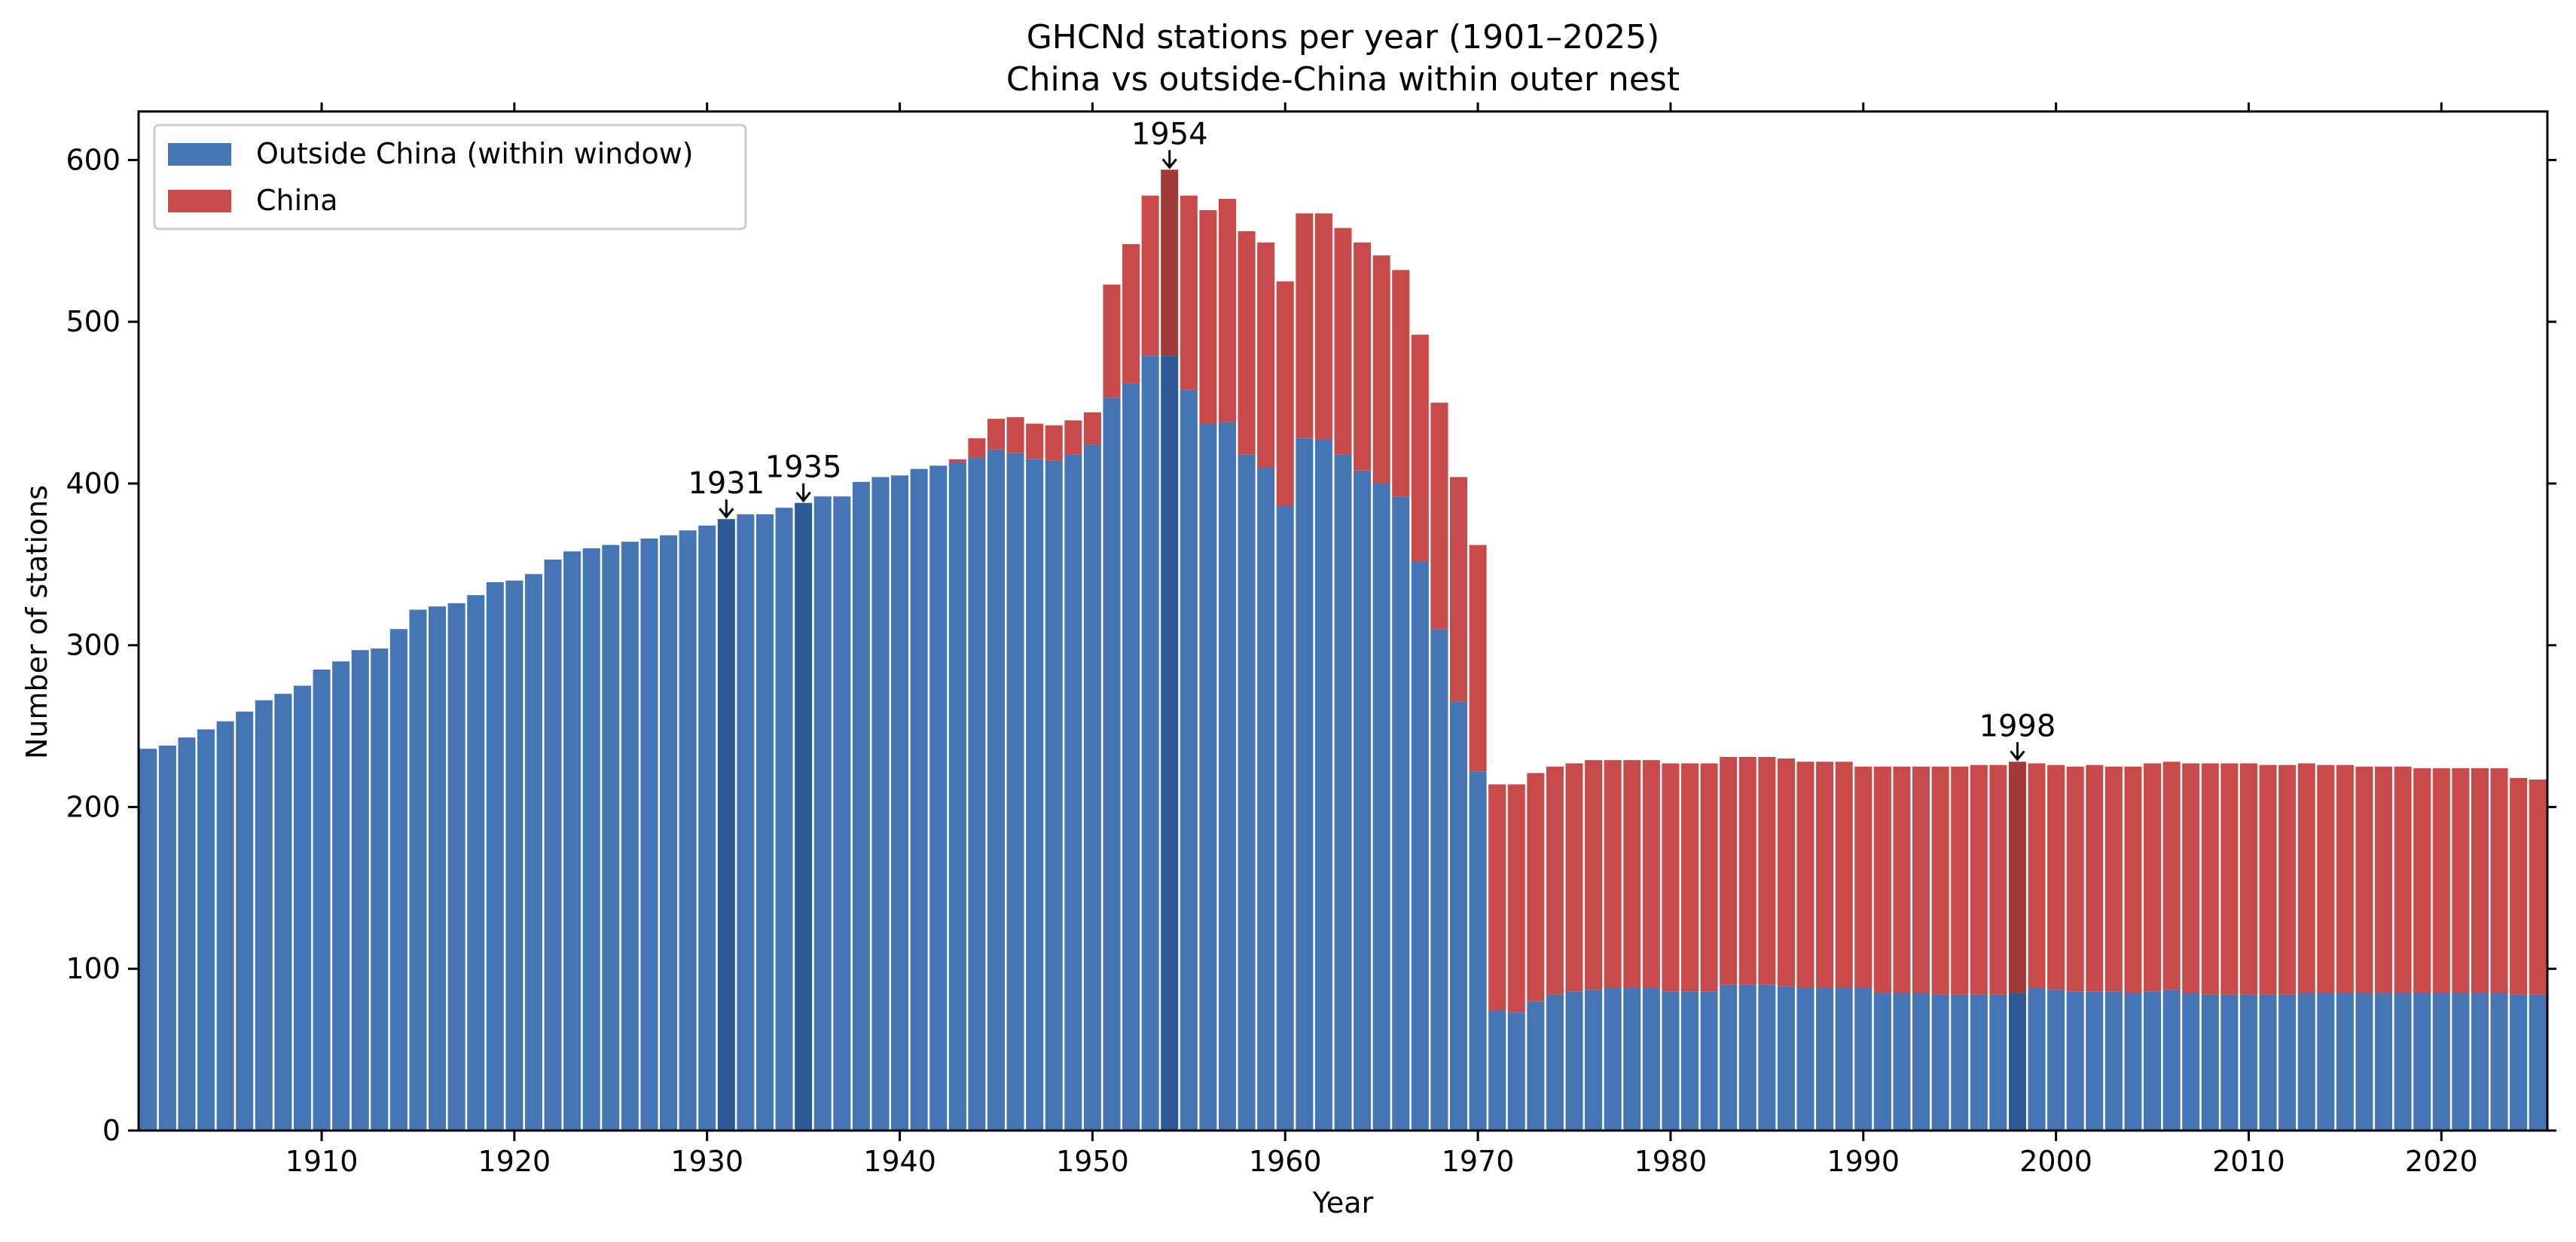  I want to click on bar-outside-china-1986, so click(1786, 1058).